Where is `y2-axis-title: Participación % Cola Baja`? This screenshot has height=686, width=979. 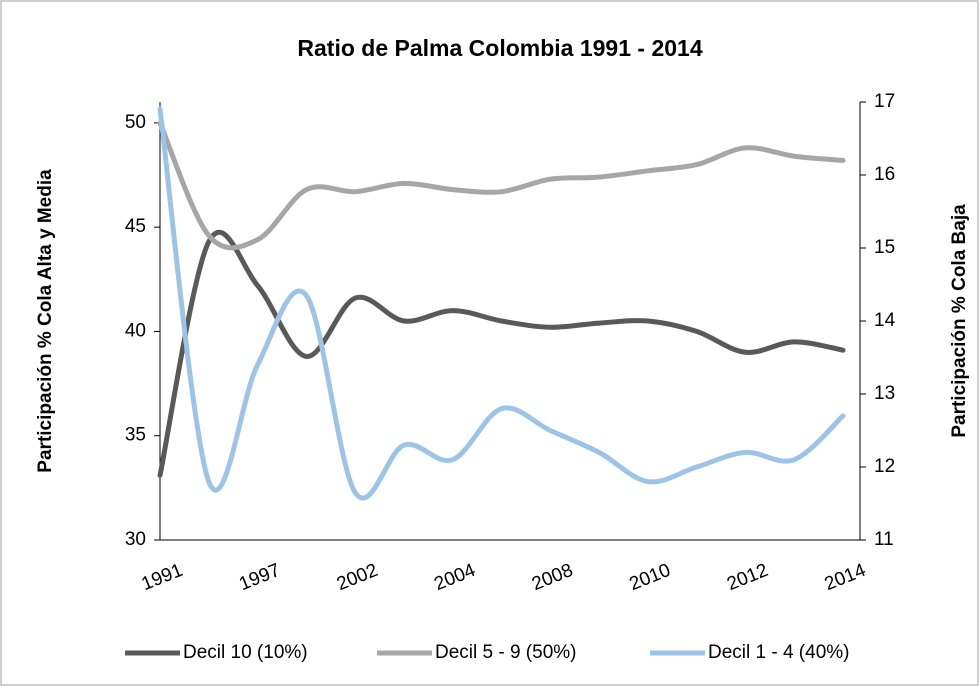 y2-axis-title: Participación % Cola Baja is located at coordinates (959, 321).